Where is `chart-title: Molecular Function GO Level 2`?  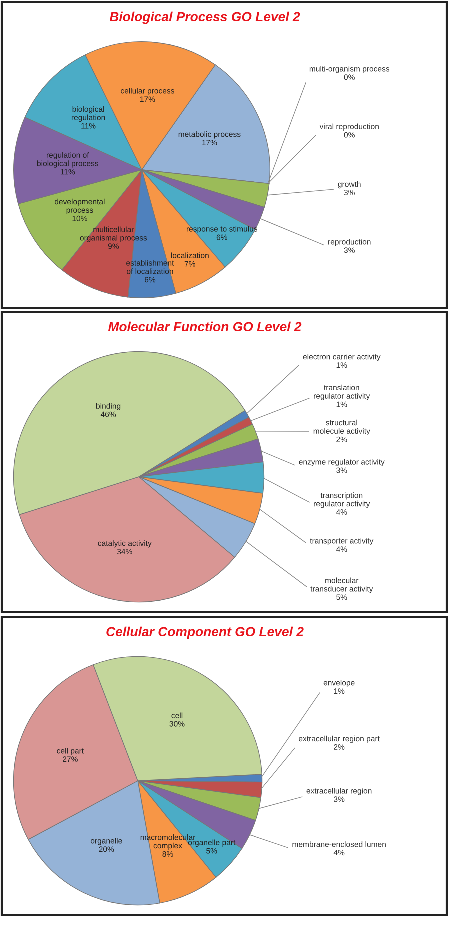 chart-title: Molecular Function GO Level 2 is located at coordinates (205, 327).